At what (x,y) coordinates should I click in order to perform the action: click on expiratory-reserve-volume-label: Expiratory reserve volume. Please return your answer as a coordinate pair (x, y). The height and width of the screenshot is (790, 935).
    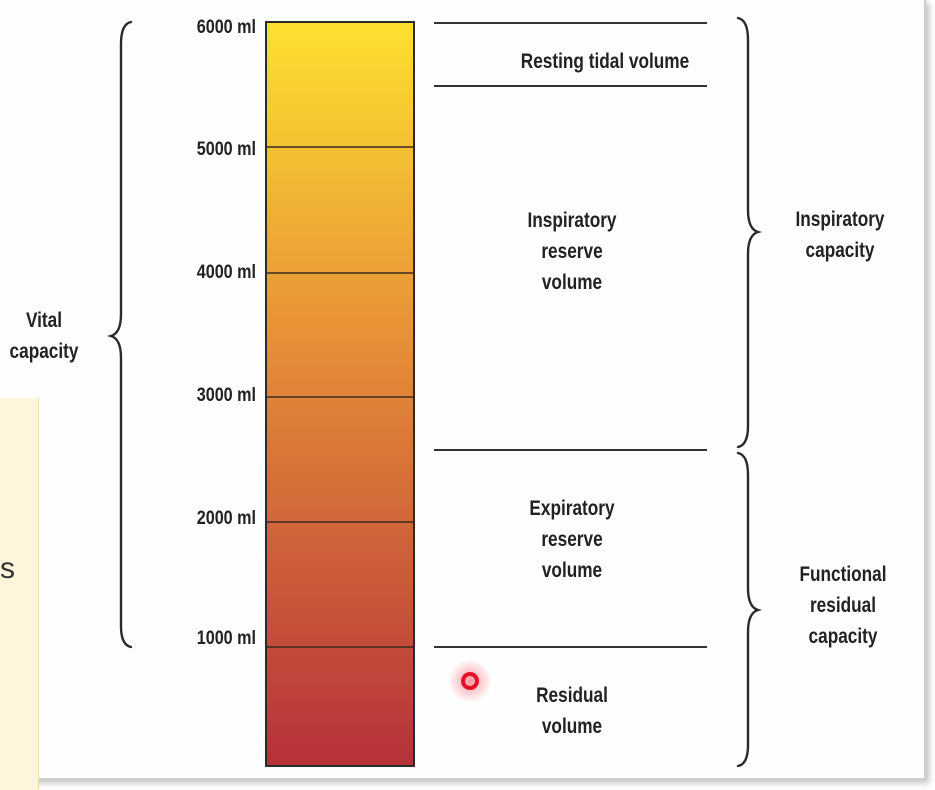
    Looking at the image, I should click on (572, 539).